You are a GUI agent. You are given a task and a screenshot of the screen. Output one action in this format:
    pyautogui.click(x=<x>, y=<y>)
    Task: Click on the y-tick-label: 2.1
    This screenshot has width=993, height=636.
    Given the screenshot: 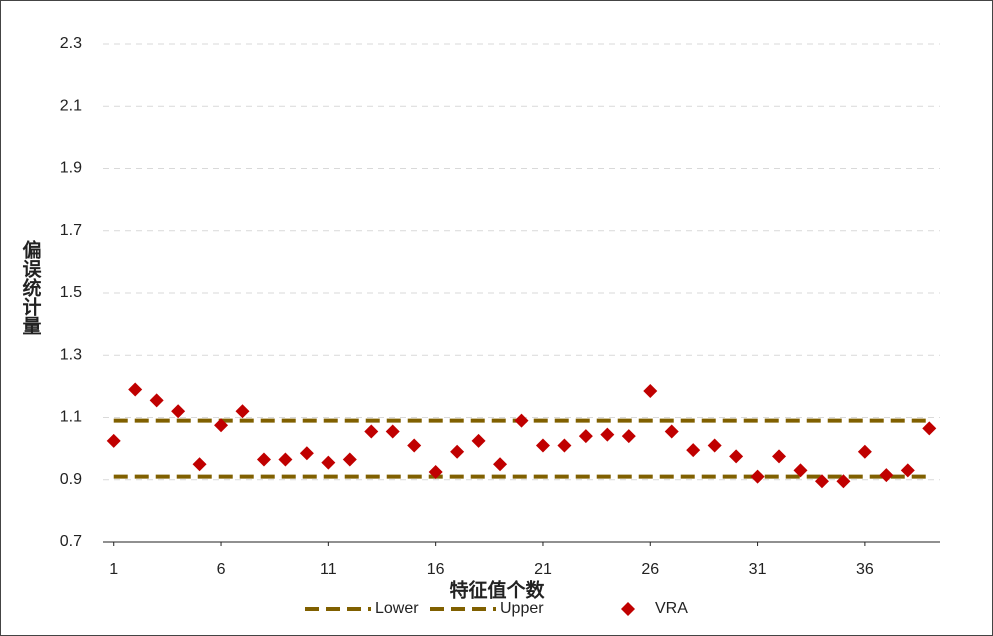 What is the action you would take?
    pyautogui.click(x=71, y=105)
    